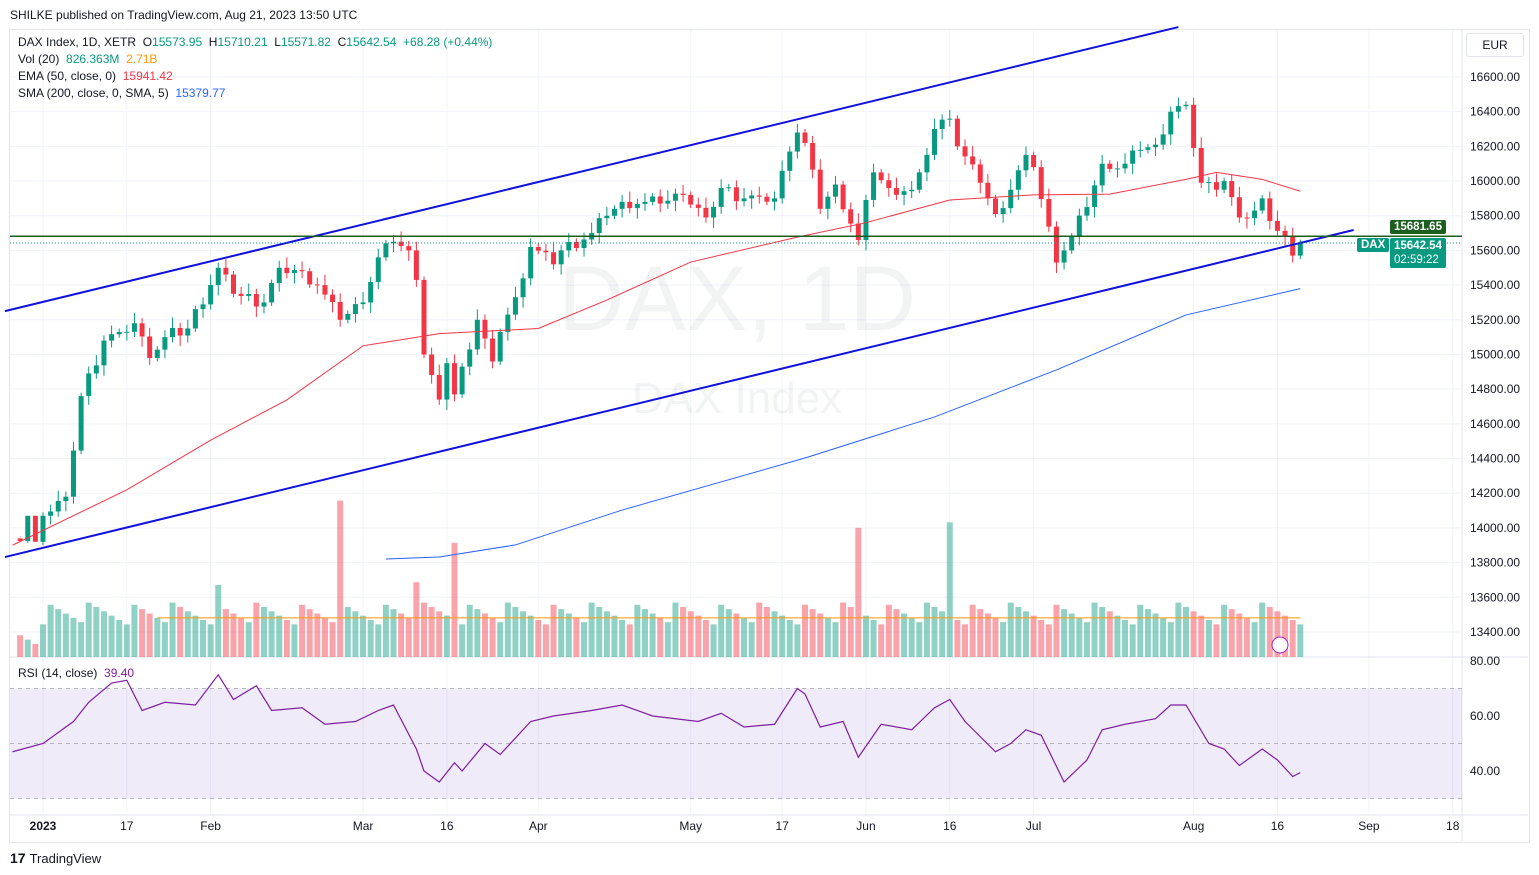  What do you see at coordinates (865, 826) in the screenshot?
I see `time-axis-label: Jun` at bounding box center [865, 826].